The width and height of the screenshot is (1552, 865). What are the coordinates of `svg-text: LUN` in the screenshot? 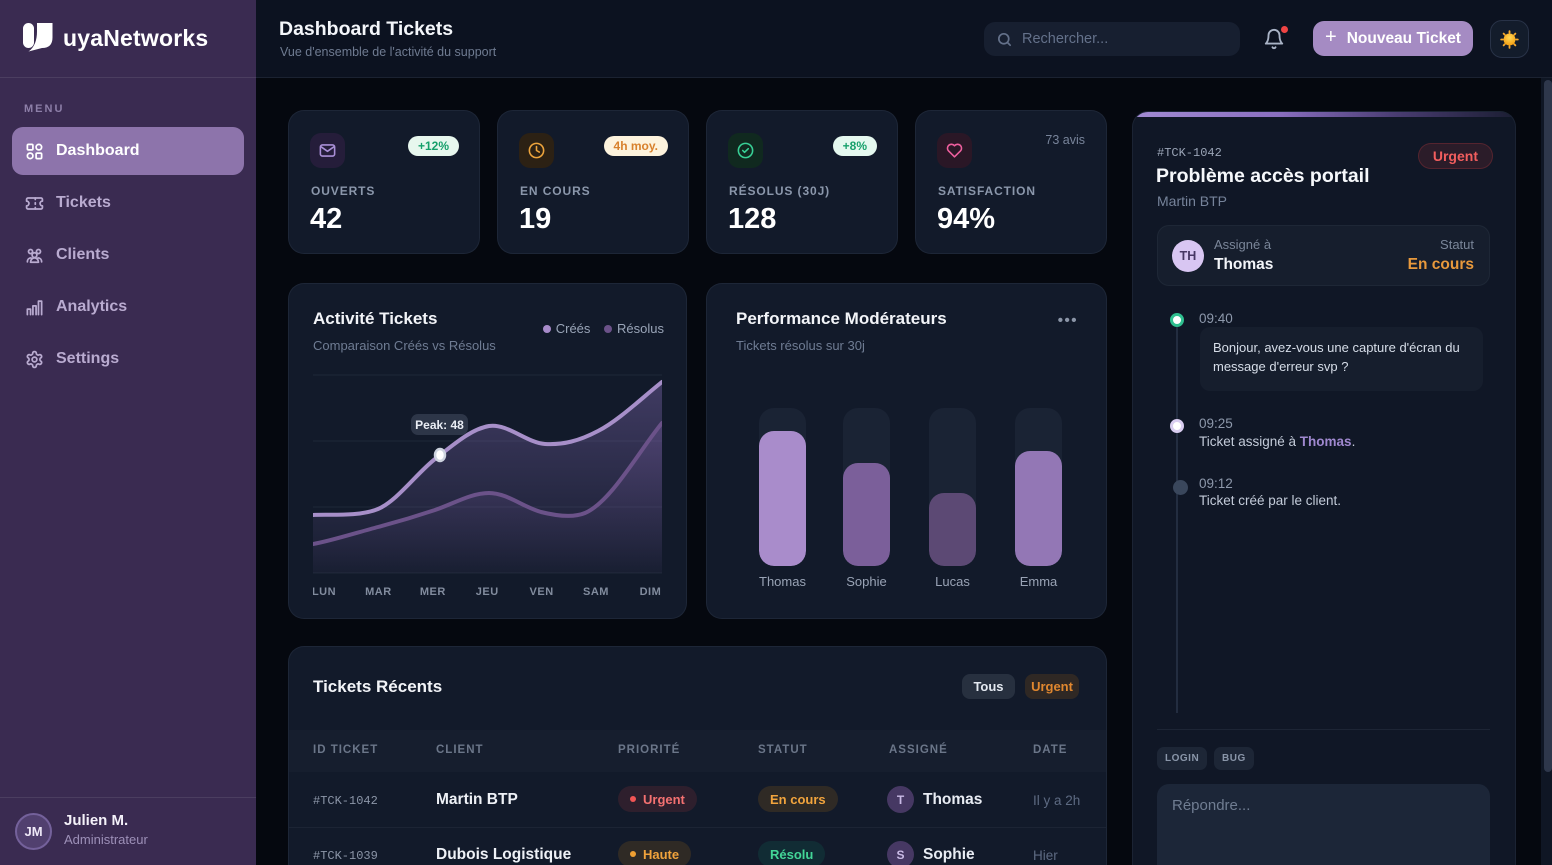 It's located at (324, 592).